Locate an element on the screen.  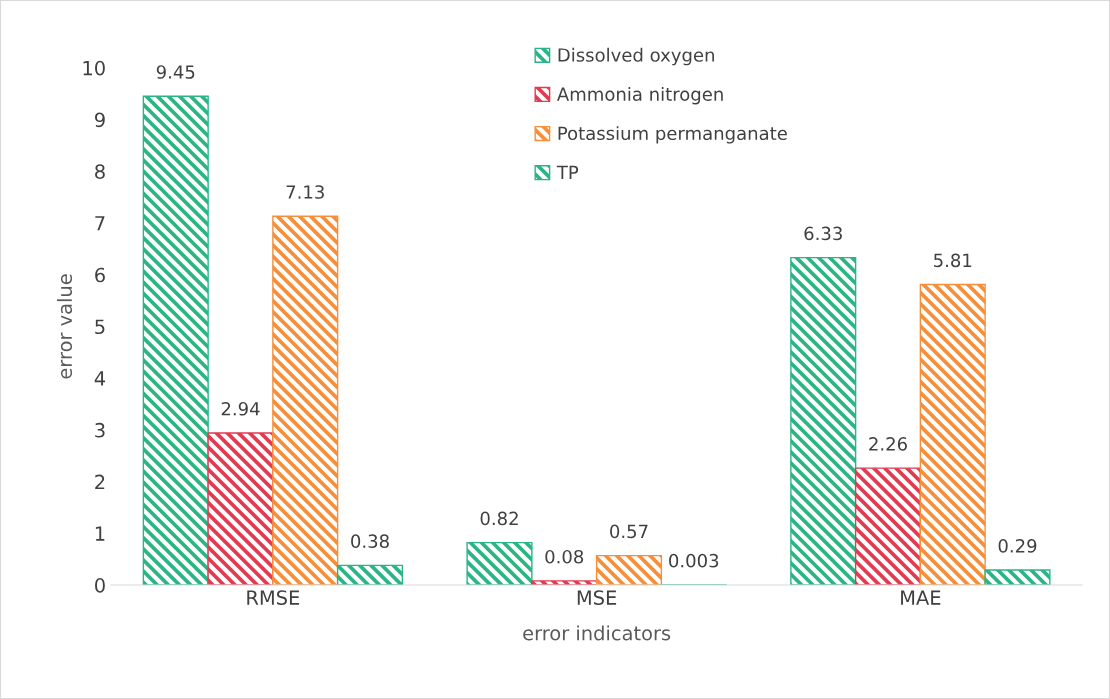
legend-label: TP is located at coordinates (567, 172).